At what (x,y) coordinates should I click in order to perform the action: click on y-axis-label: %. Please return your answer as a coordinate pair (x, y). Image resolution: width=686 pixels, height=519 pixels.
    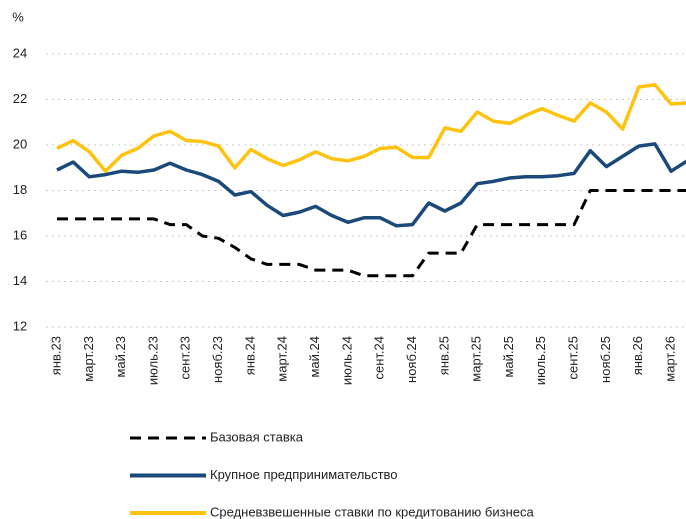
    Looking at the image, I should click on (18, 16).